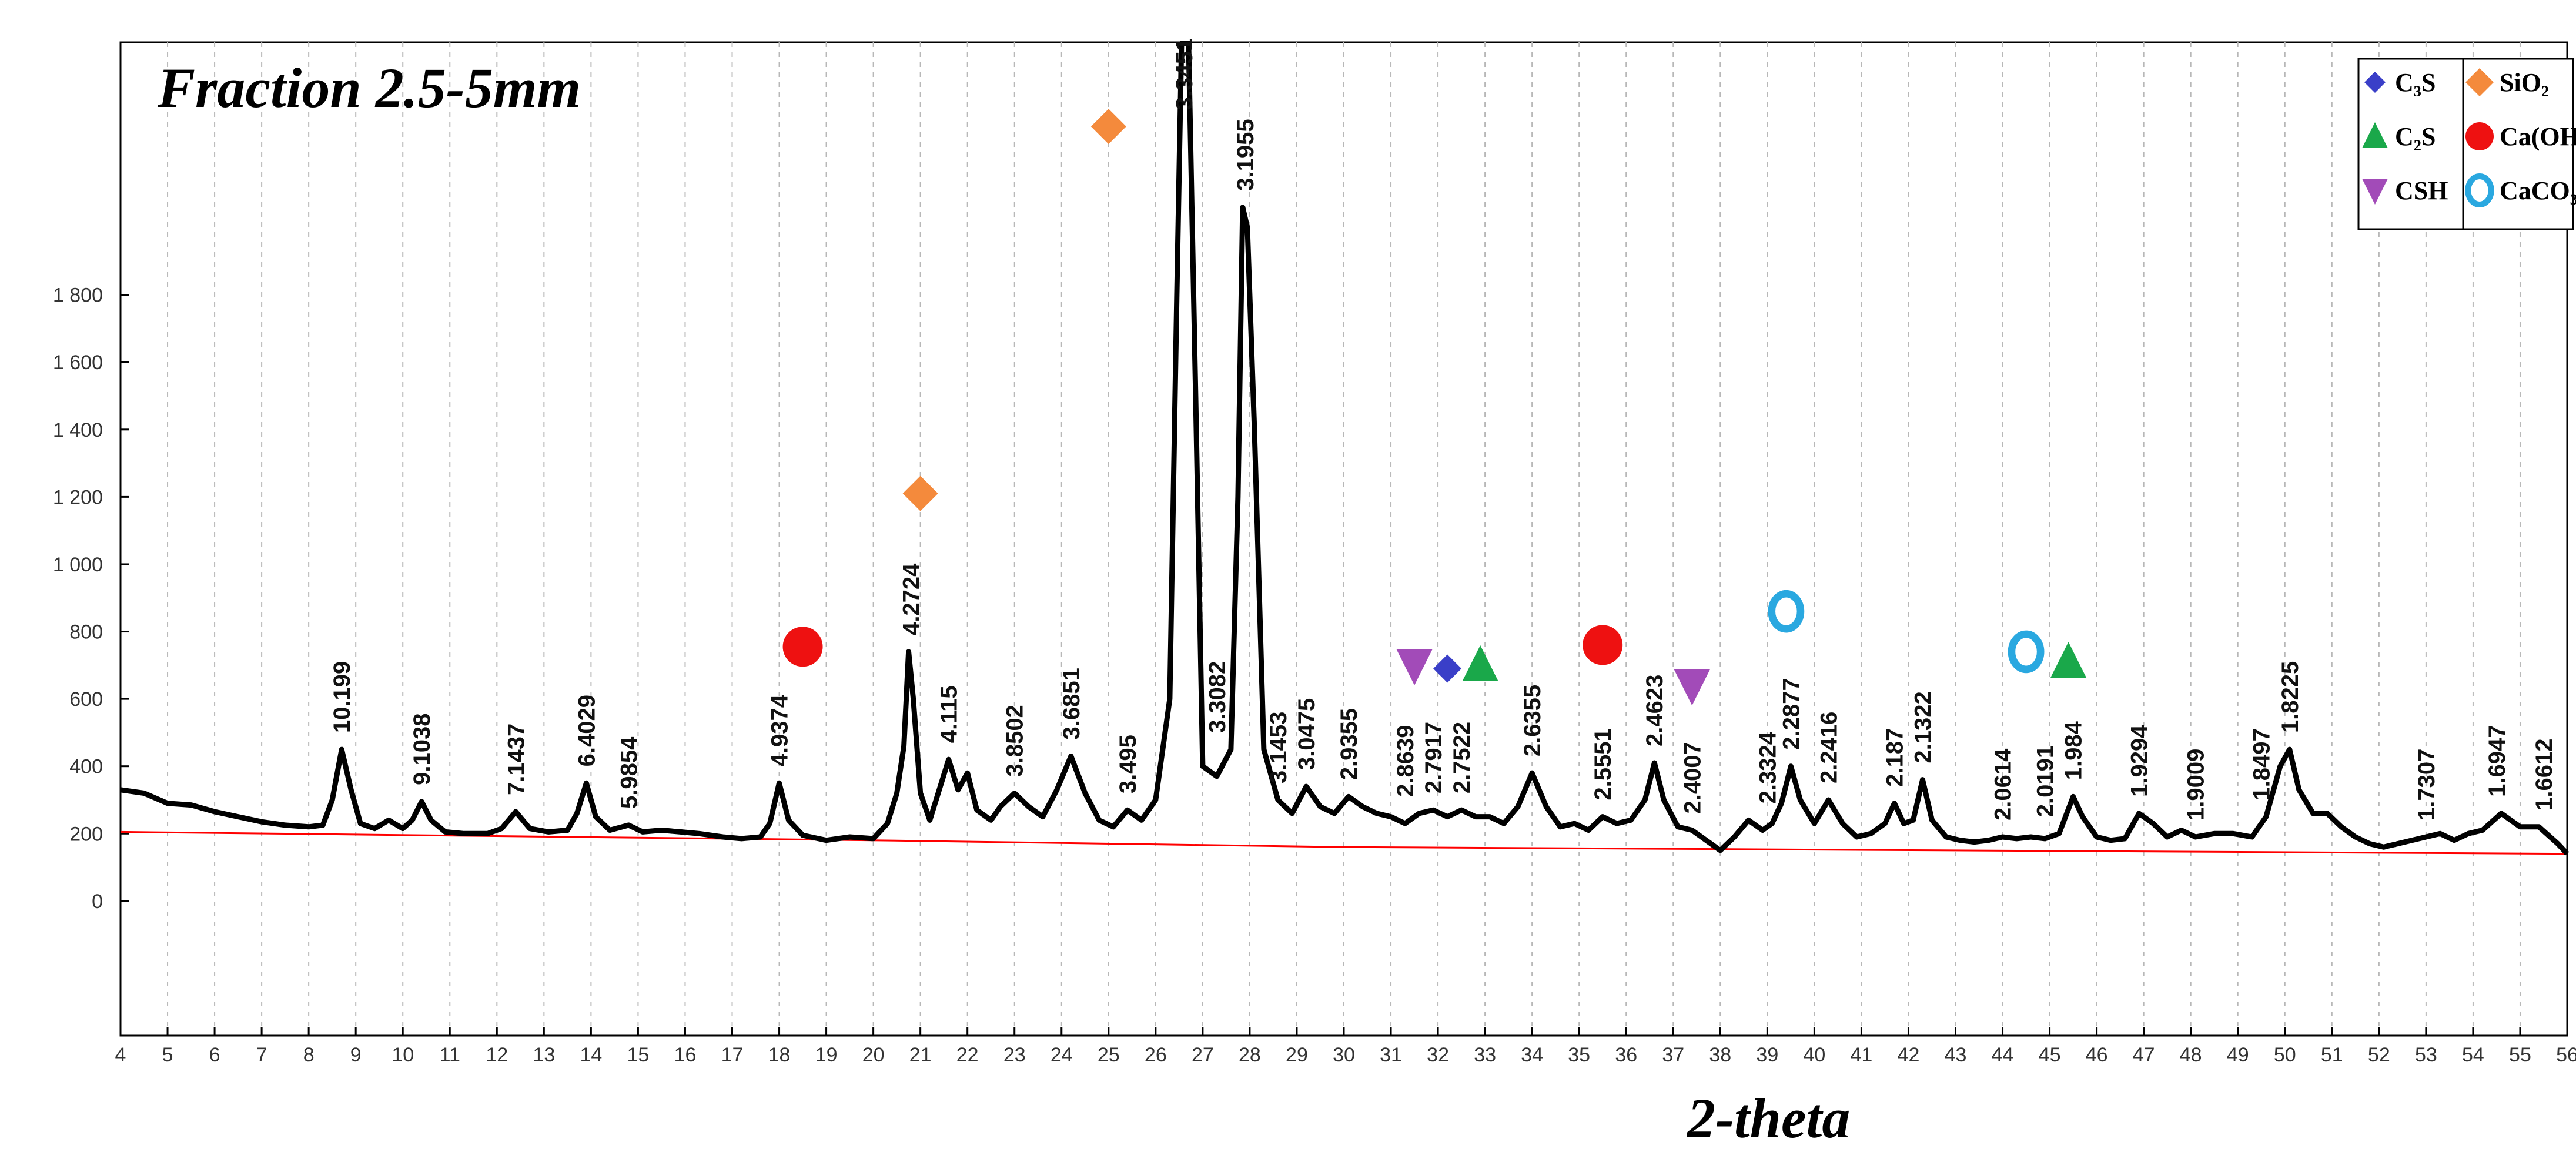 This screenshot has width=2576, height=1152. Describe the element at coordinates (2196, 785) in the screenshot. I see `peak-label: 1.9009` at that location.